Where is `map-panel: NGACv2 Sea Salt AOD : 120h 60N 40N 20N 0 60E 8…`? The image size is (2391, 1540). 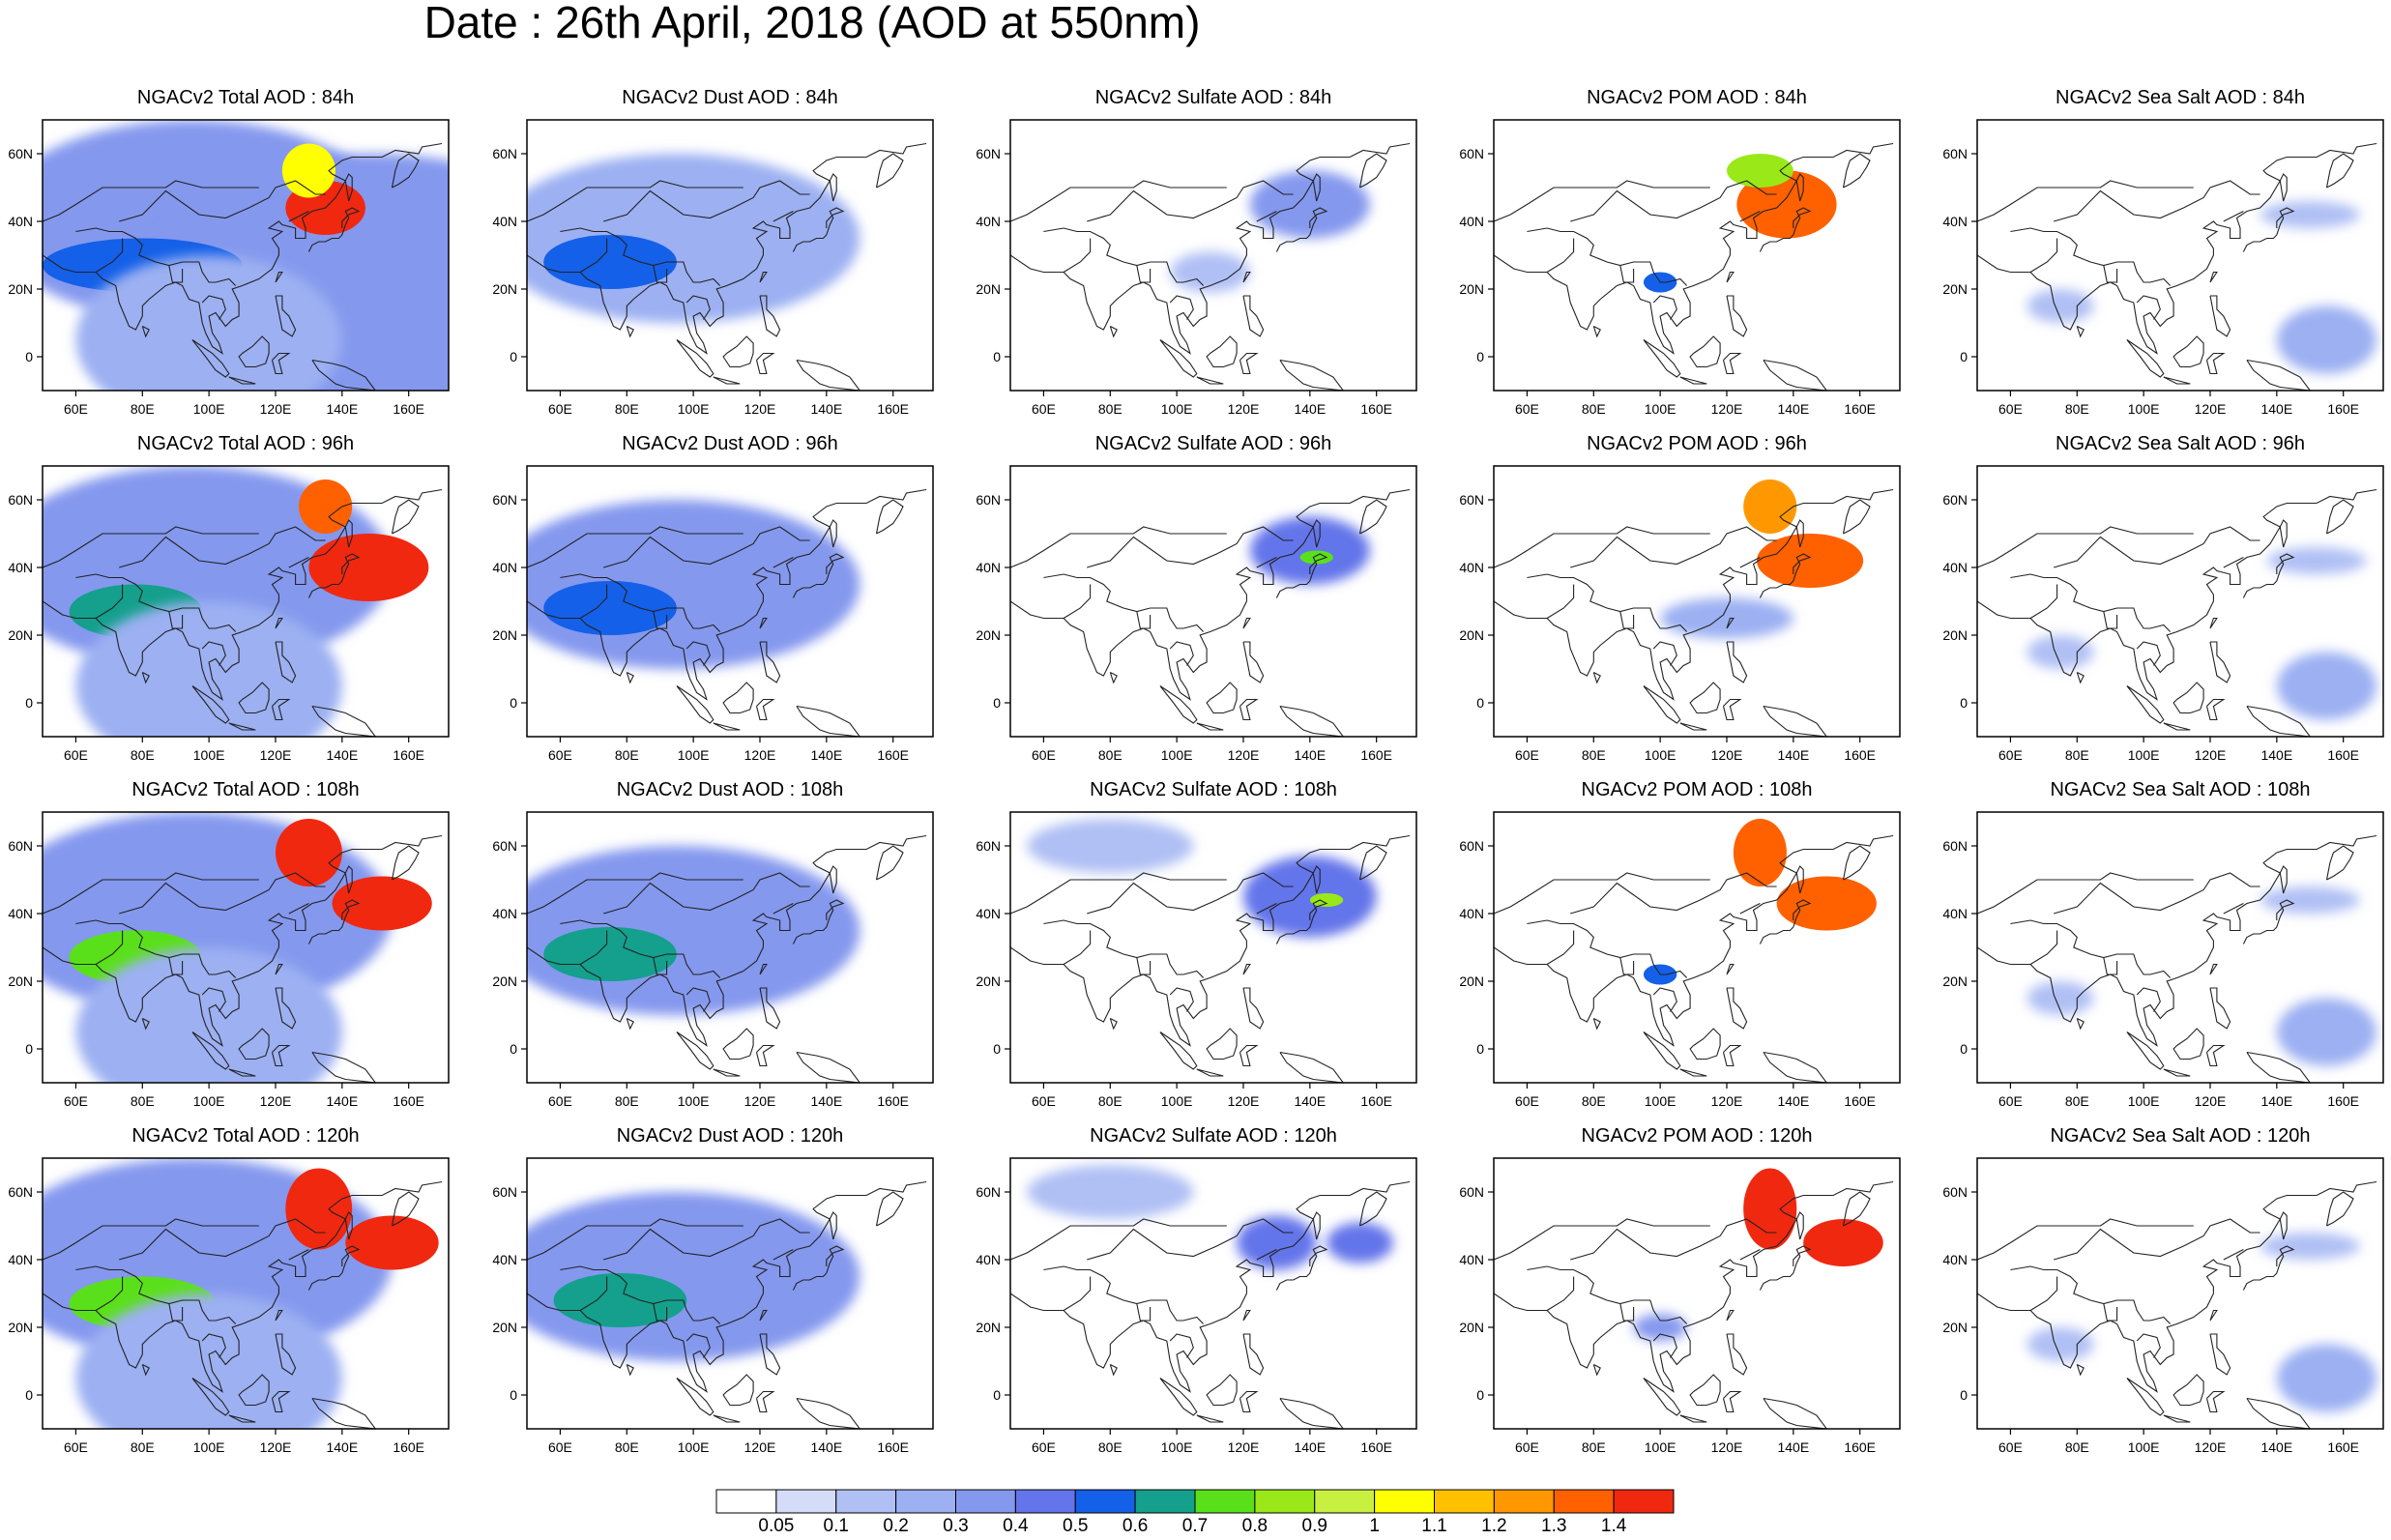 map-panel: NGACv2 Sea Salt AOD : 120h 60N 40N 20N 0 60E 8… is located at coordinates (2163, 1246).